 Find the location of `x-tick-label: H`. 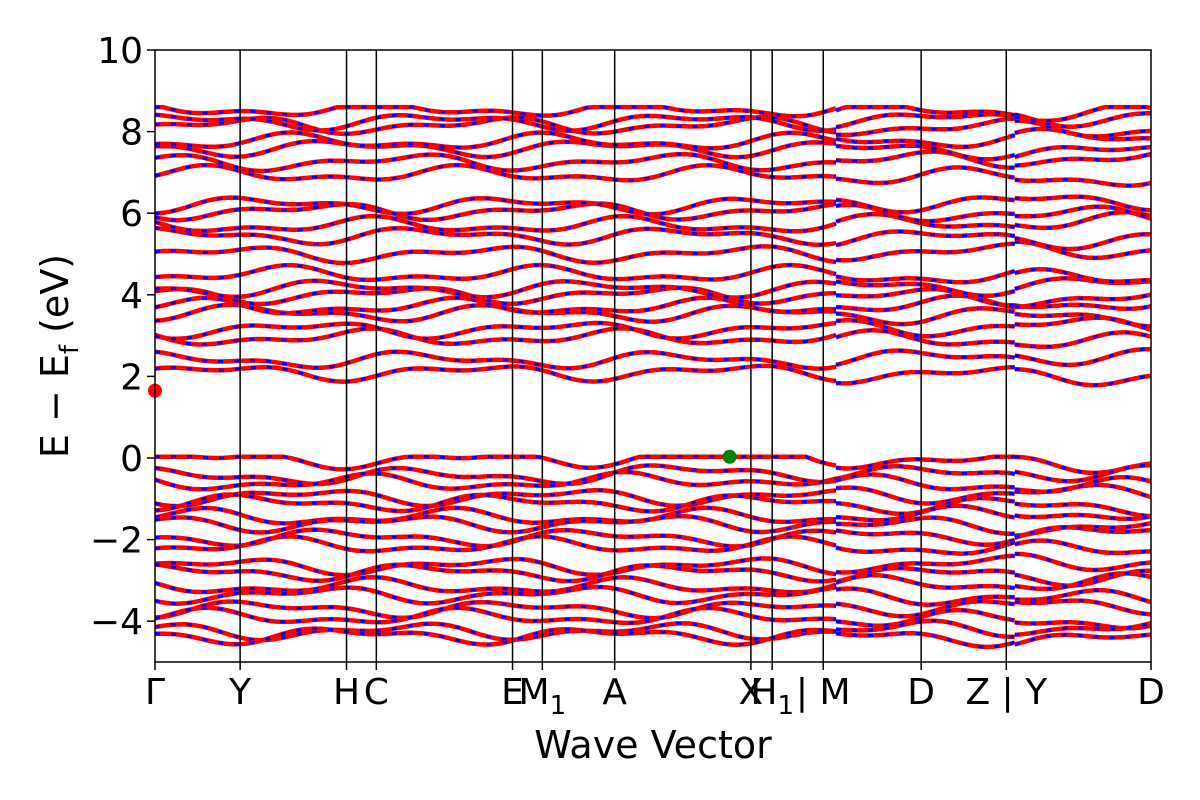

x-tick-label: H is located at coordinates (346, 692).